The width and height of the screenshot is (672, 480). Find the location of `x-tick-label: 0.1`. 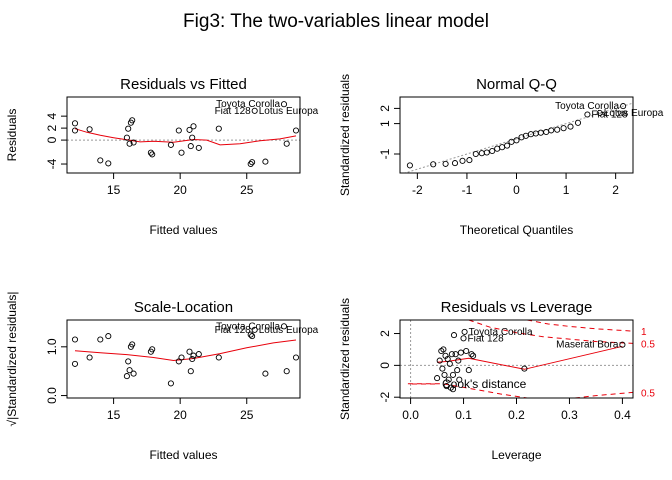

x-tick-label: 0.1 is located at coordinates (463, 415).